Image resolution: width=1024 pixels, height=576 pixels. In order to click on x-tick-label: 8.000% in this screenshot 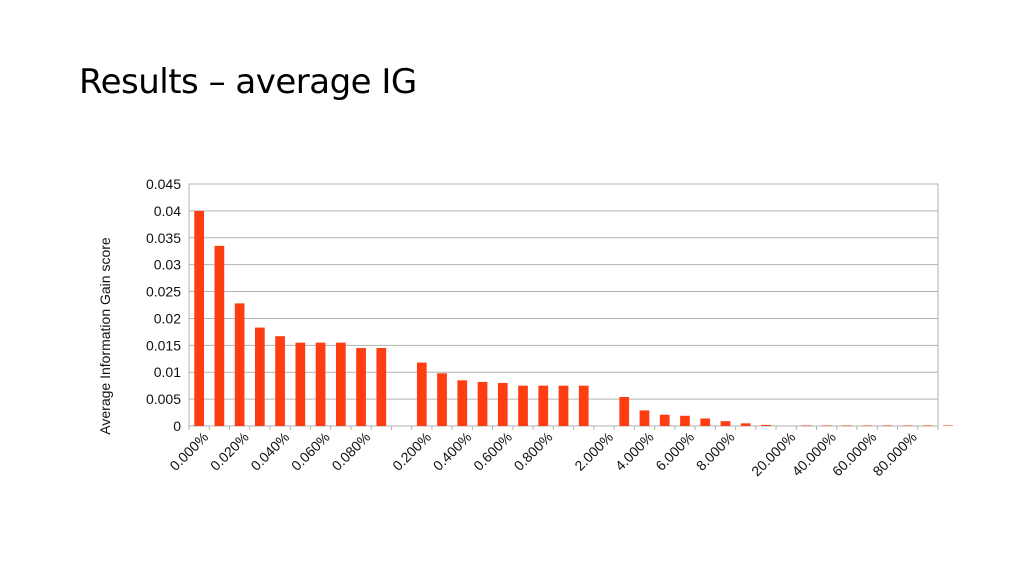, I will do `click(715, 451)`.